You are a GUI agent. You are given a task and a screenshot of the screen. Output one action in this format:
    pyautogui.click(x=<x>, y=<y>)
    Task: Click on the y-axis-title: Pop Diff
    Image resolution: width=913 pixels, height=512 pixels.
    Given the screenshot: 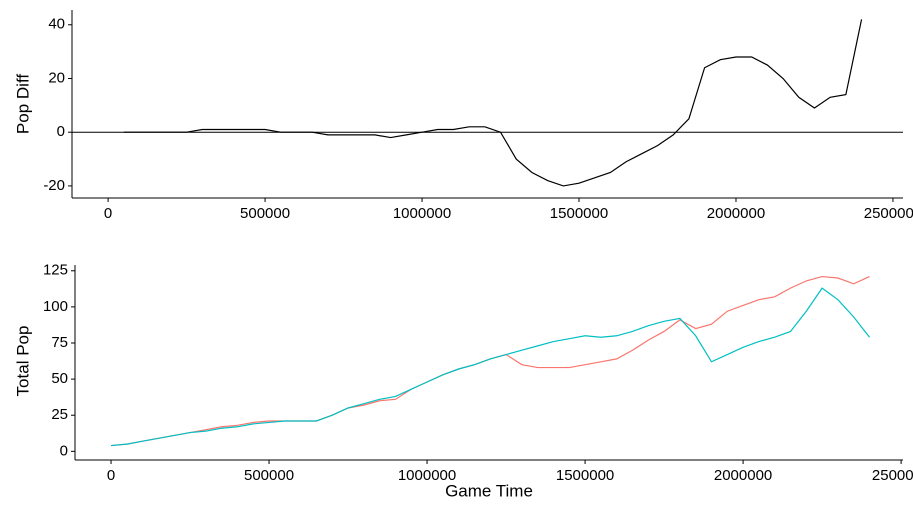 What is the action you would take?
    pyautogui.click(x=22, y=104)
    